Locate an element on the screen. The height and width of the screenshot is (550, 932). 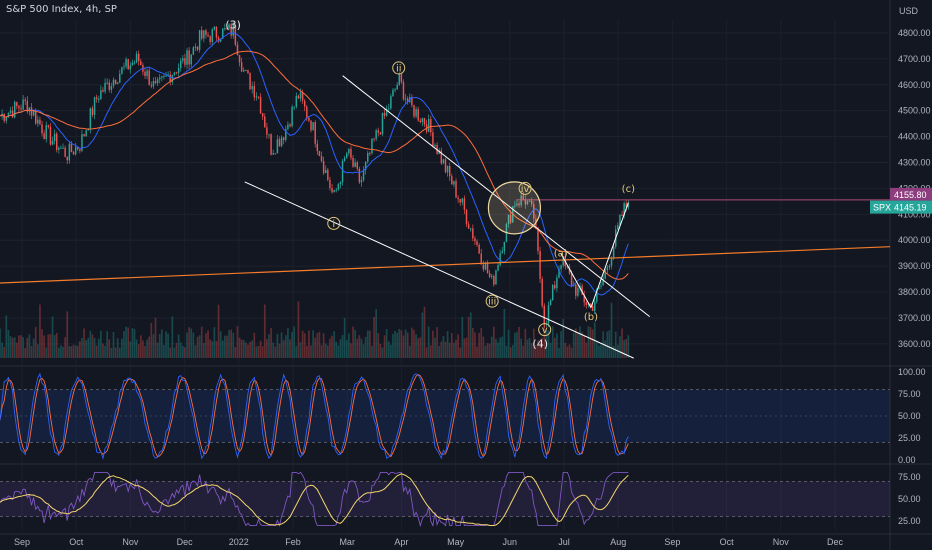
symbol-header: S&P 500 Index, 4h, SP is located at coordinates (61, 9).